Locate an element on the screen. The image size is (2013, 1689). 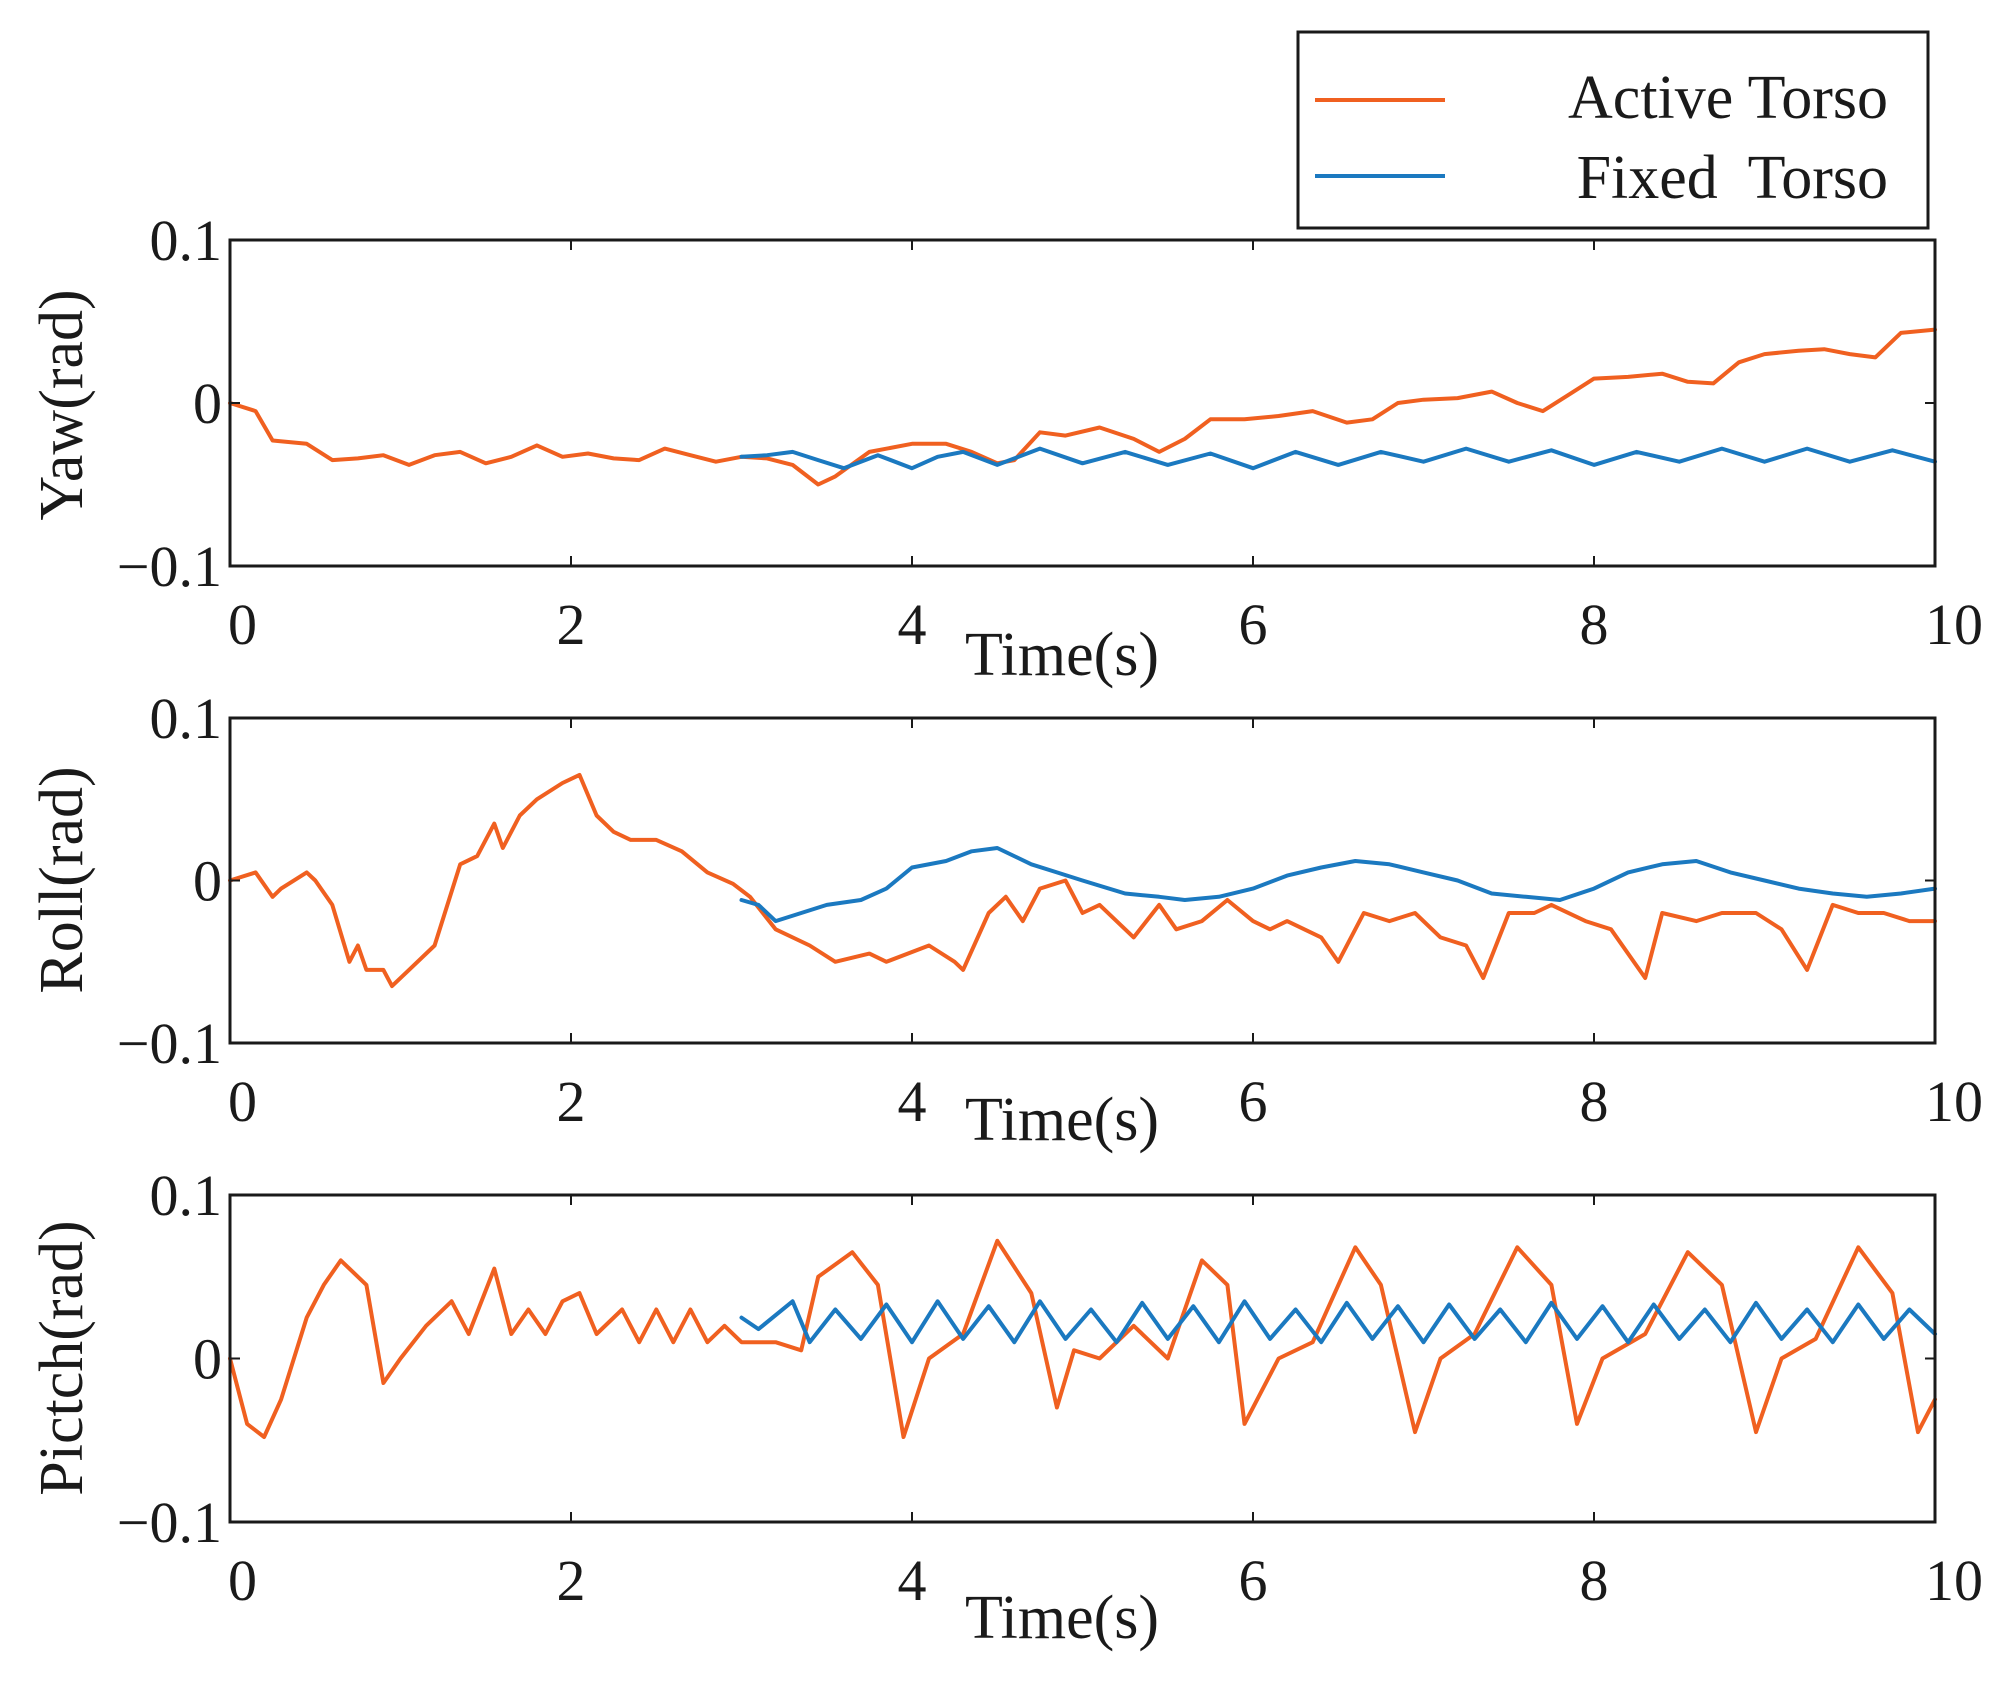
pitch-series-layer is located at coordinates (1082, 1338).